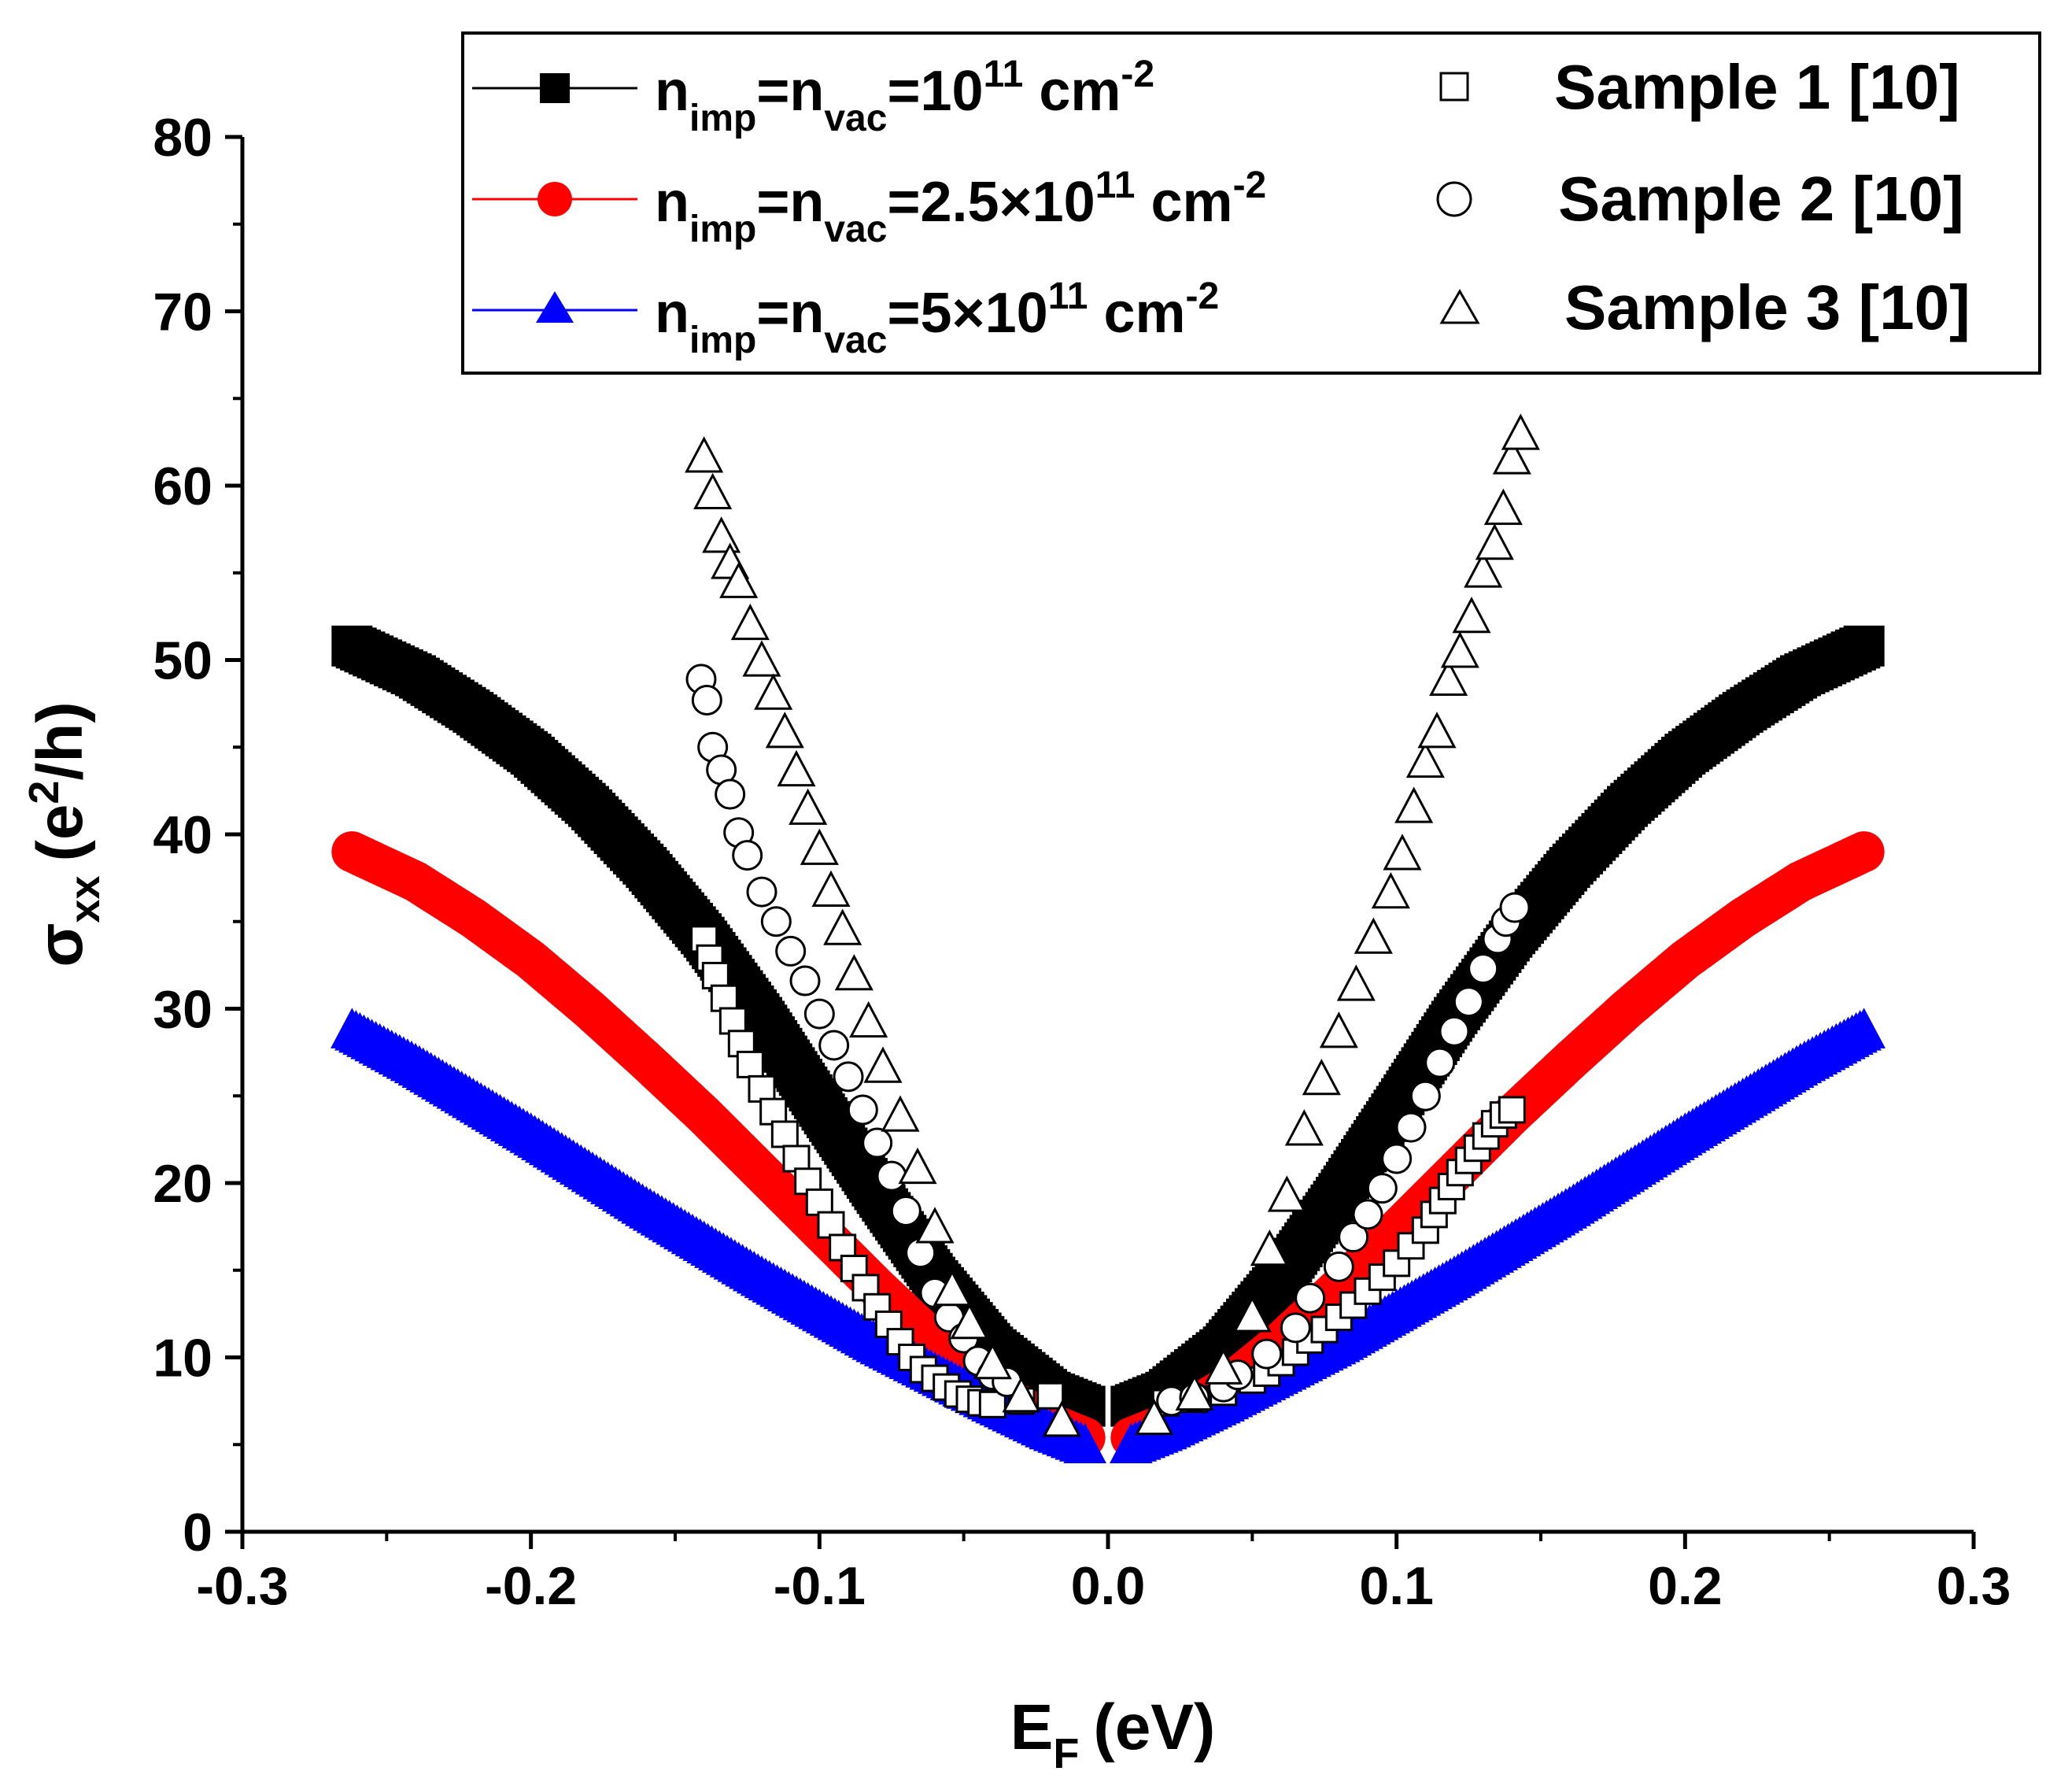 Image resolution: width=2072 pixels, height=1786 pixels. I want to click on y-tick-label: 80, so click(182, 138).